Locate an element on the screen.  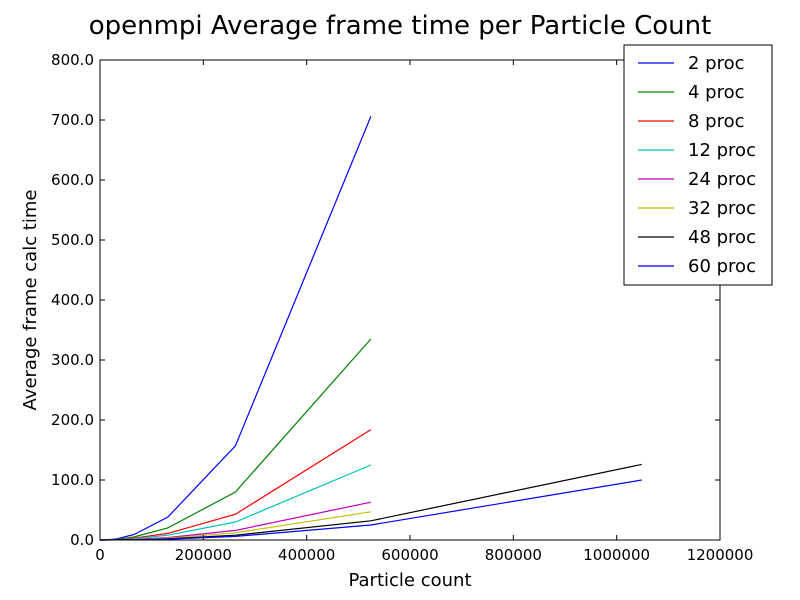
x-tick-label: 1000000 is located at coordinates (616, 555).